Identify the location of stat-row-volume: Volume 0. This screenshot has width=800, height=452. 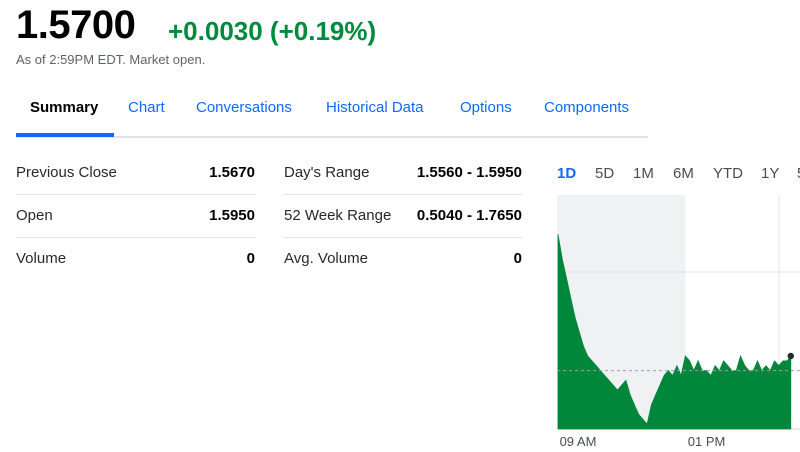
(135, 259).